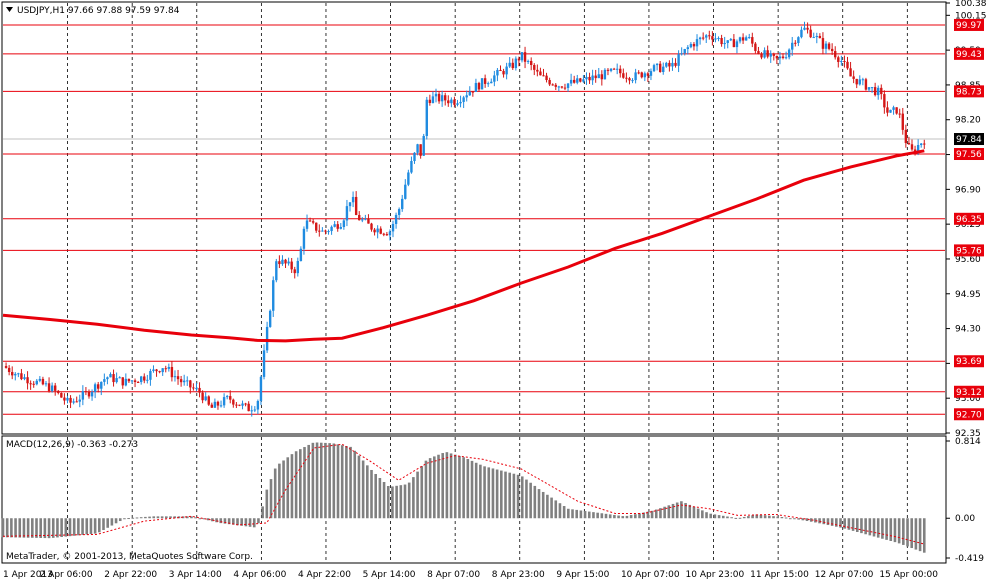  What do you see at coordinates (968, 260) in the screenshot?
I see `price-tick-label: 95.60` at bounding box center [968, 260].